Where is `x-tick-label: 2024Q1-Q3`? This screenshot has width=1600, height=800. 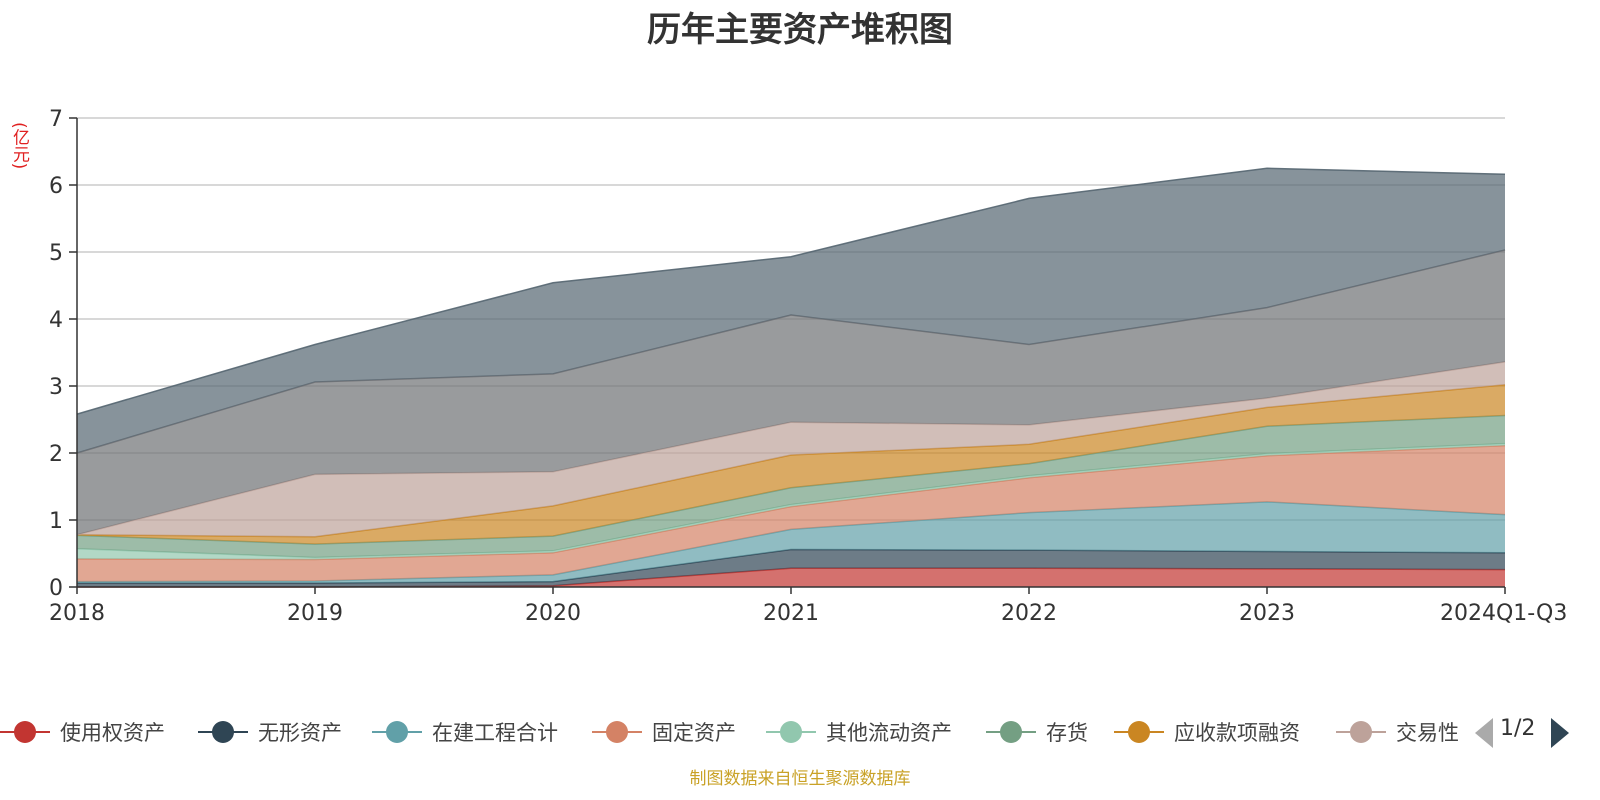
x-tick-label: 2024Q1-Q3 is located at coordinates (1503, 613).